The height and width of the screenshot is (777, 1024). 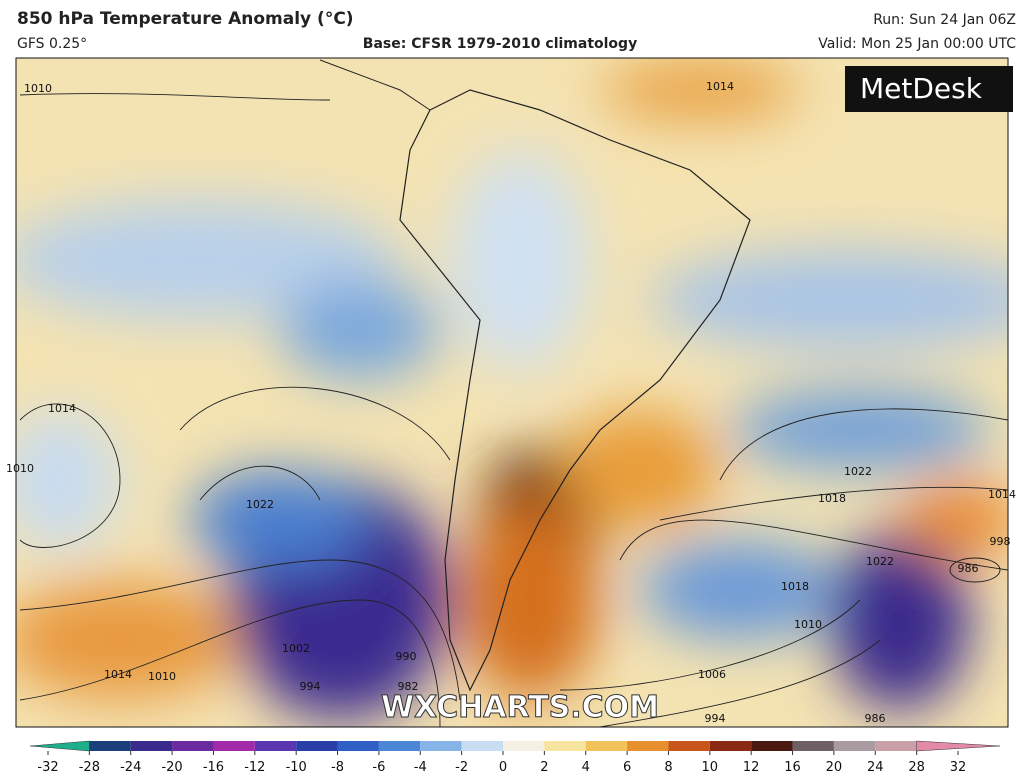 I want to click on colorbar-label: -12, so click(x=254, y=767).